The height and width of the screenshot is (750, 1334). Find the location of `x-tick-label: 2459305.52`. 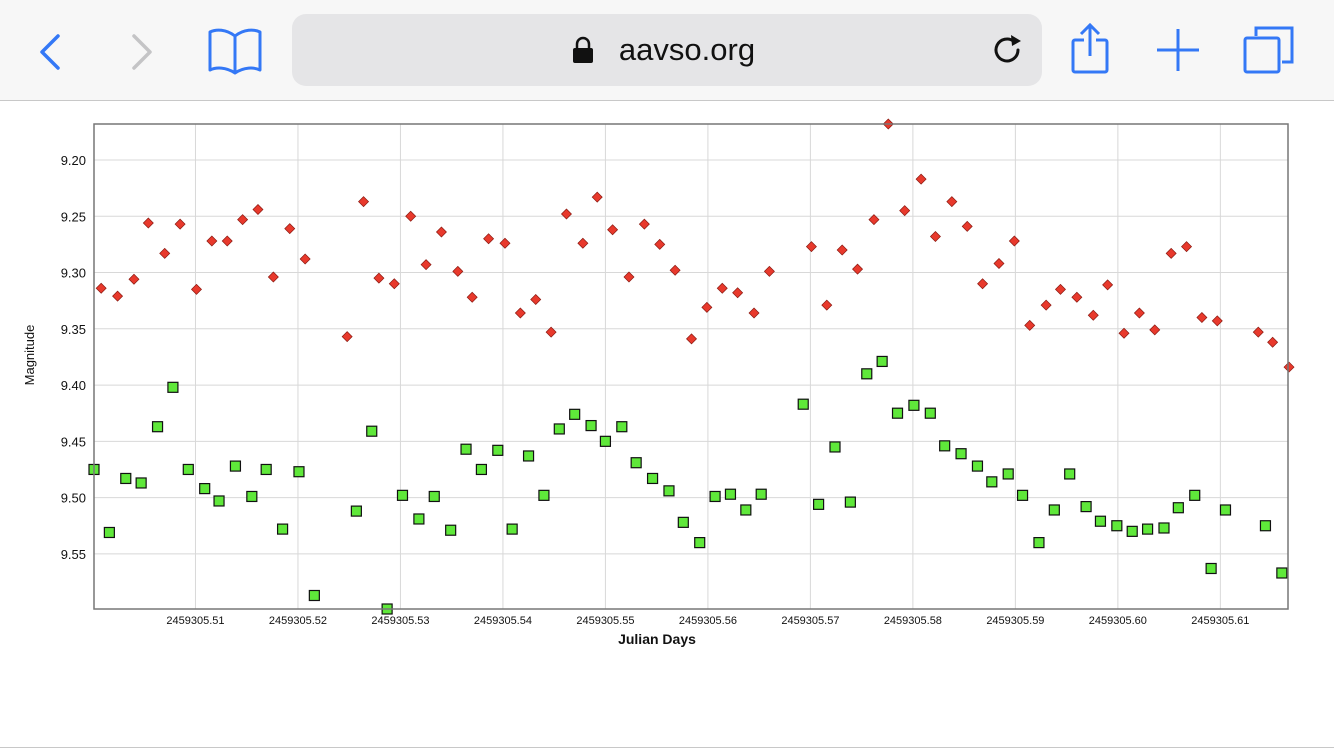

x-tick-label: 2459305.52 is located at coordinates (298, 621).